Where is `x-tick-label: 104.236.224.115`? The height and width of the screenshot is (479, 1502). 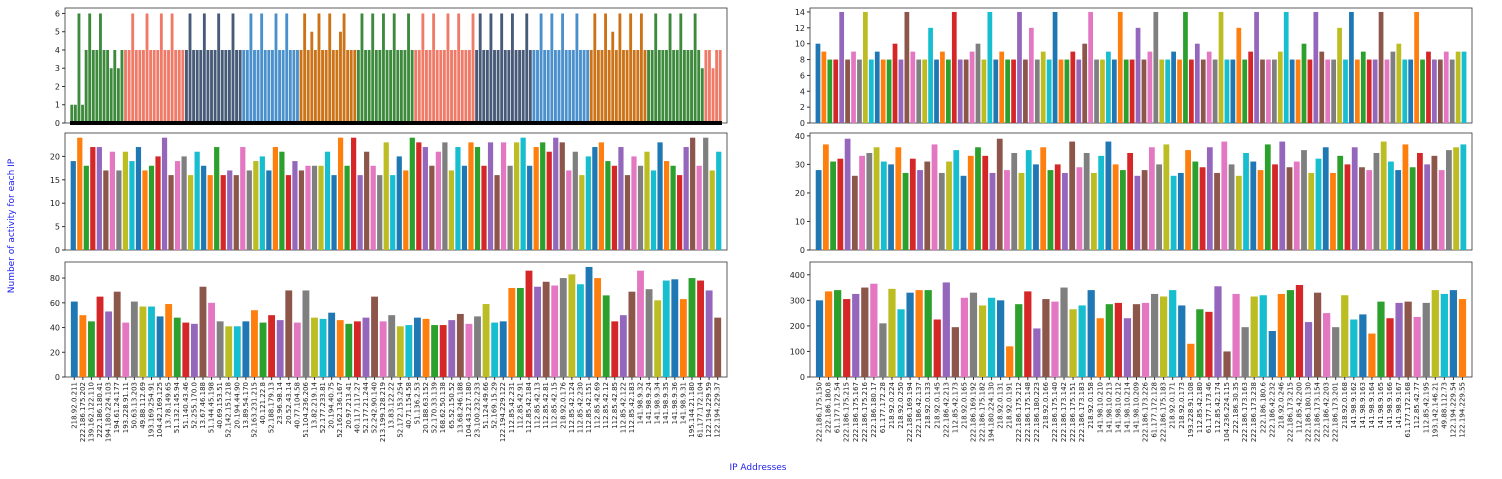
x-tick-label: 104.236.224.115 is located at coordinates (1227, 412).